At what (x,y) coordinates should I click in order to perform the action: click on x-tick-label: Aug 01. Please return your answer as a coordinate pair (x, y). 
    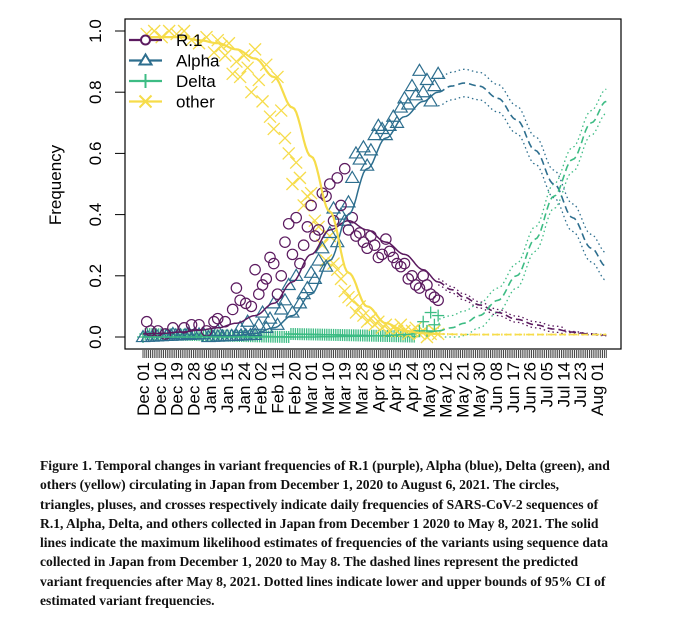
    Looking at the image, I should click on (597, 389).